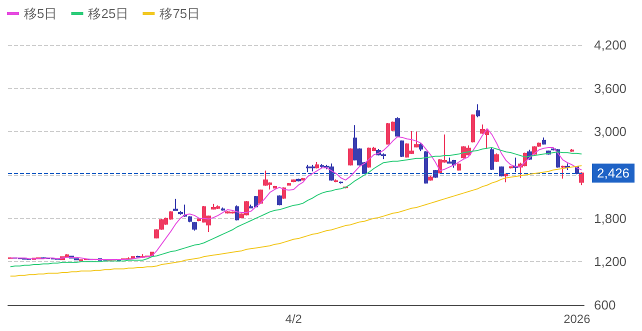 This screenshot has width=642, height=331. I want to click on y-tick-label: 4,200, so click(610, 45).